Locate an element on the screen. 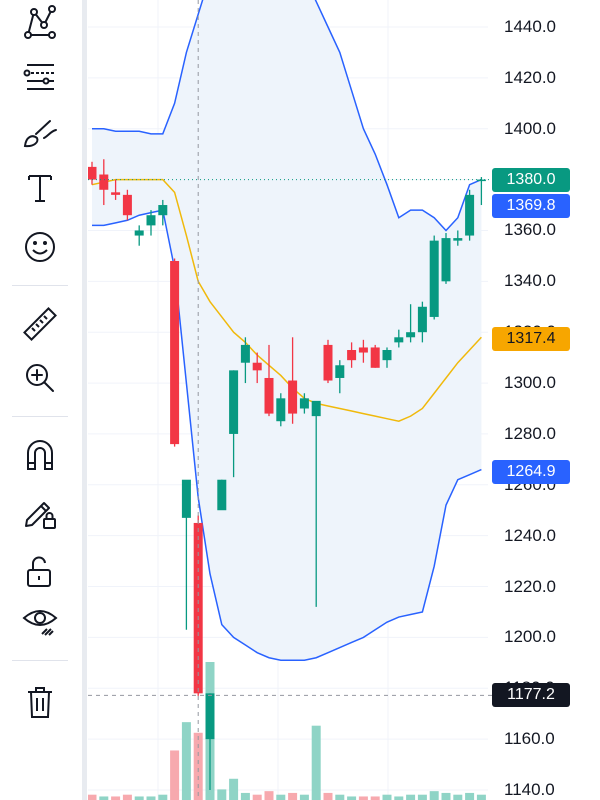 This screenshot has height=800, width=600. drawing-toolbar is located at coordinates (40, 400).